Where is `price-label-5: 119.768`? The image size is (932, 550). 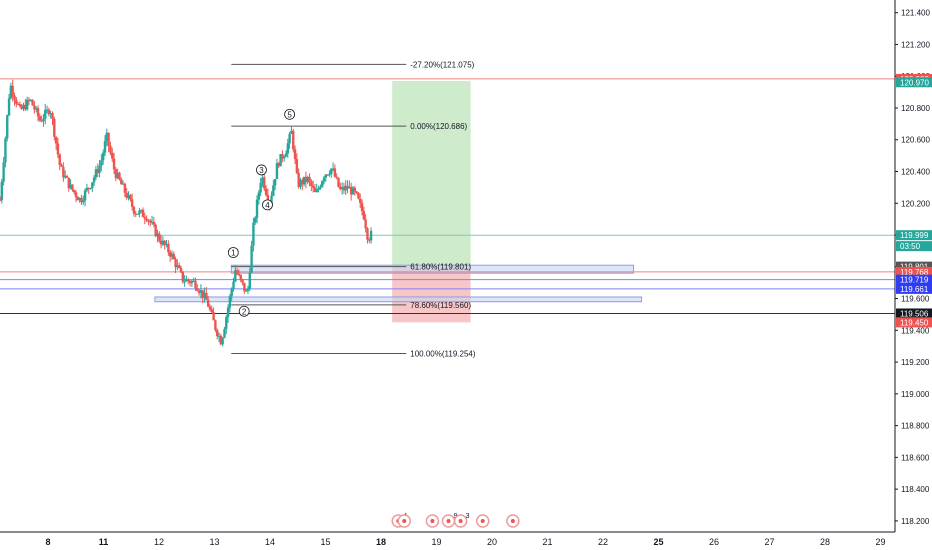
price-label-5: 119.768 is located at coordinates (914, 272).